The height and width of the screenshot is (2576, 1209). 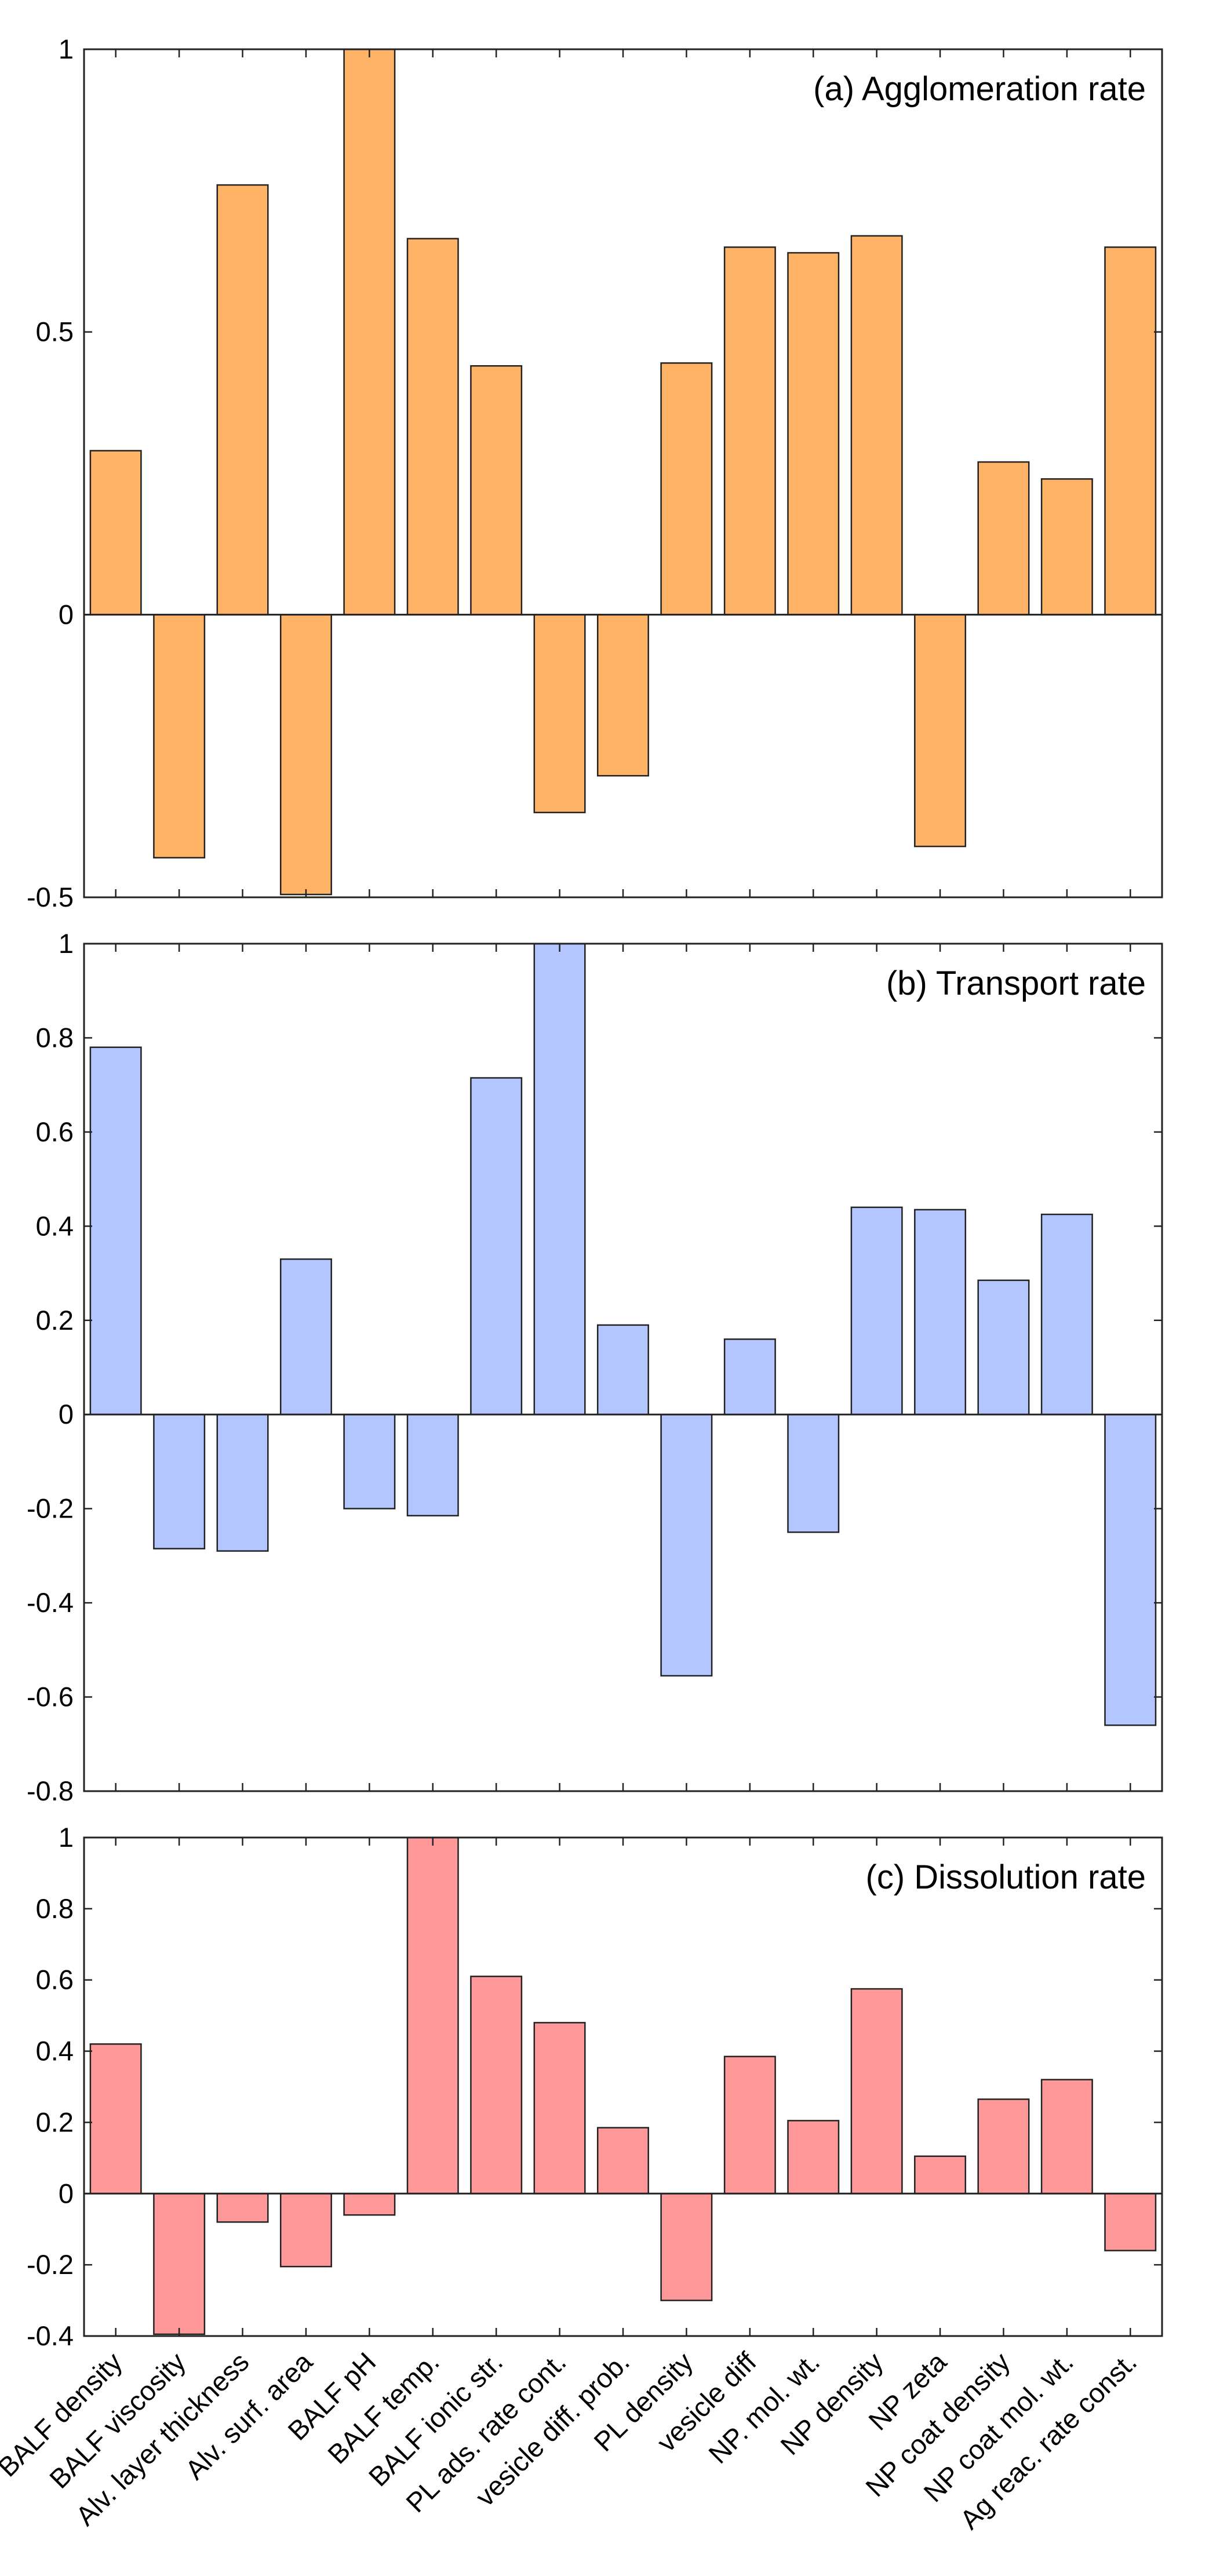 I want to click on panel-title: (a) Agglomeration rate, so click(x=979, y=89).